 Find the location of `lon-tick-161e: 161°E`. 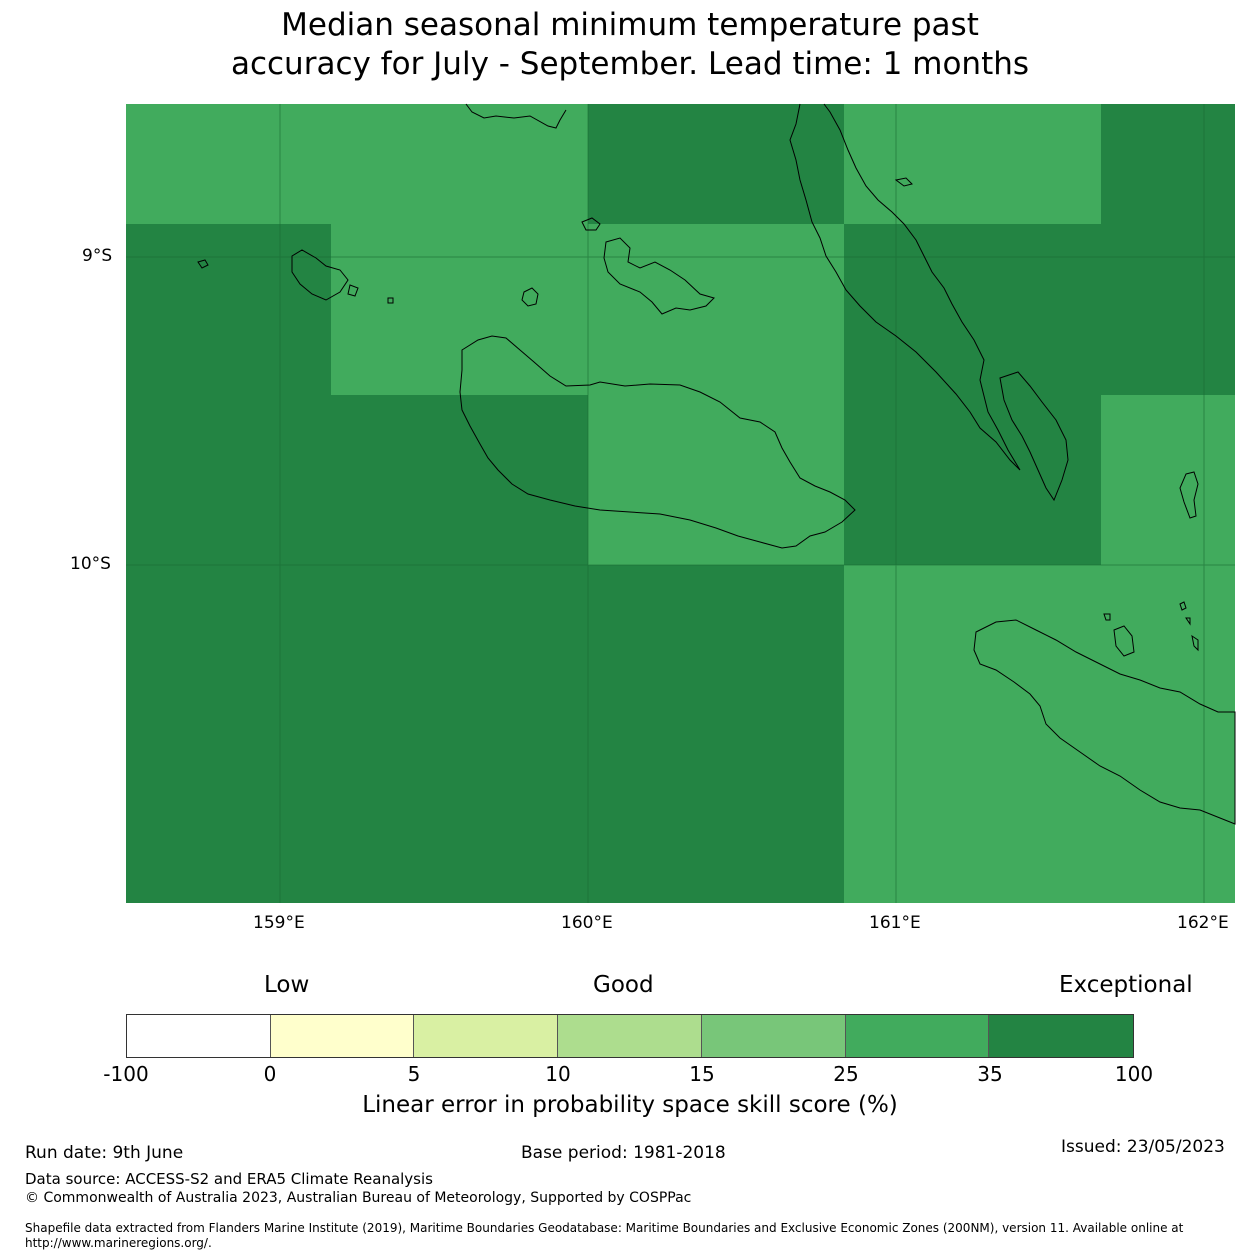

lon-tick-161e: 161°E is located at coordinates (895, 923).